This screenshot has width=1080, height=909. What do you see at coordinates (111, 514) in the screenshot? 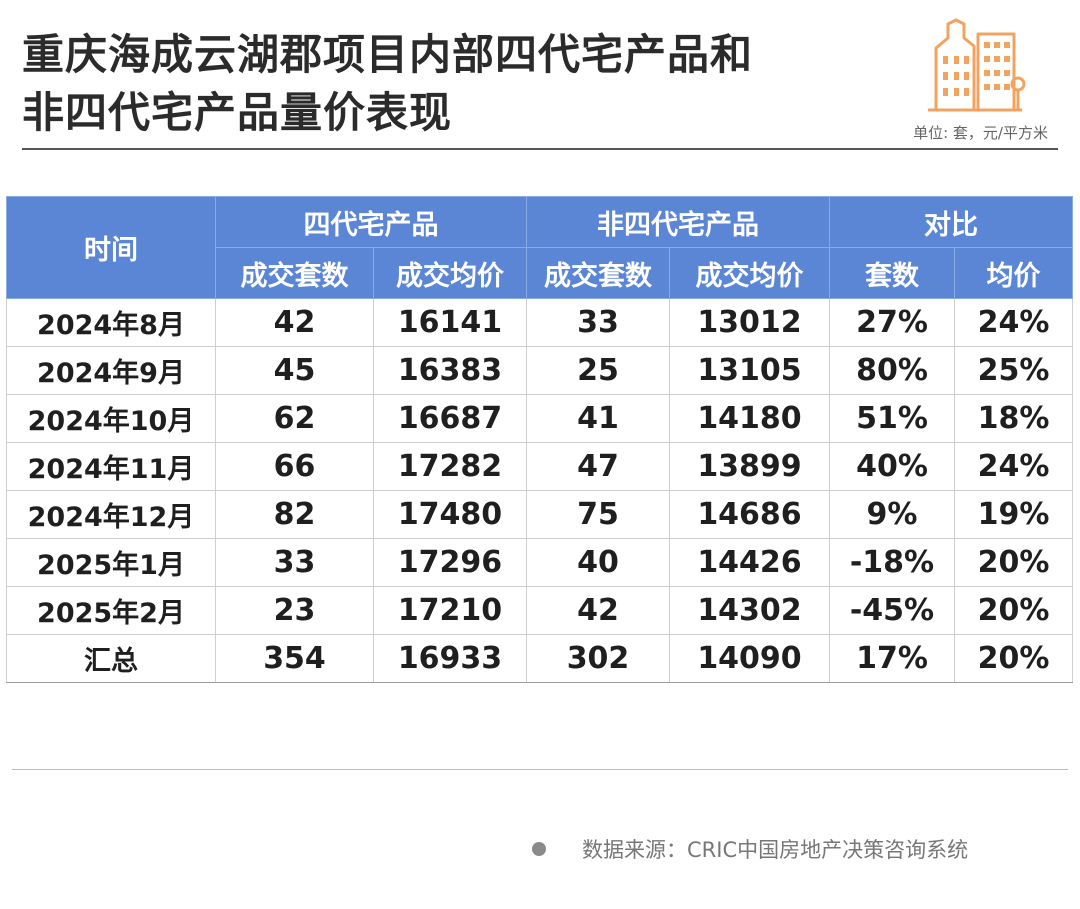
I see `cell-month: 2024年12月` at bounding box center [111, 514].